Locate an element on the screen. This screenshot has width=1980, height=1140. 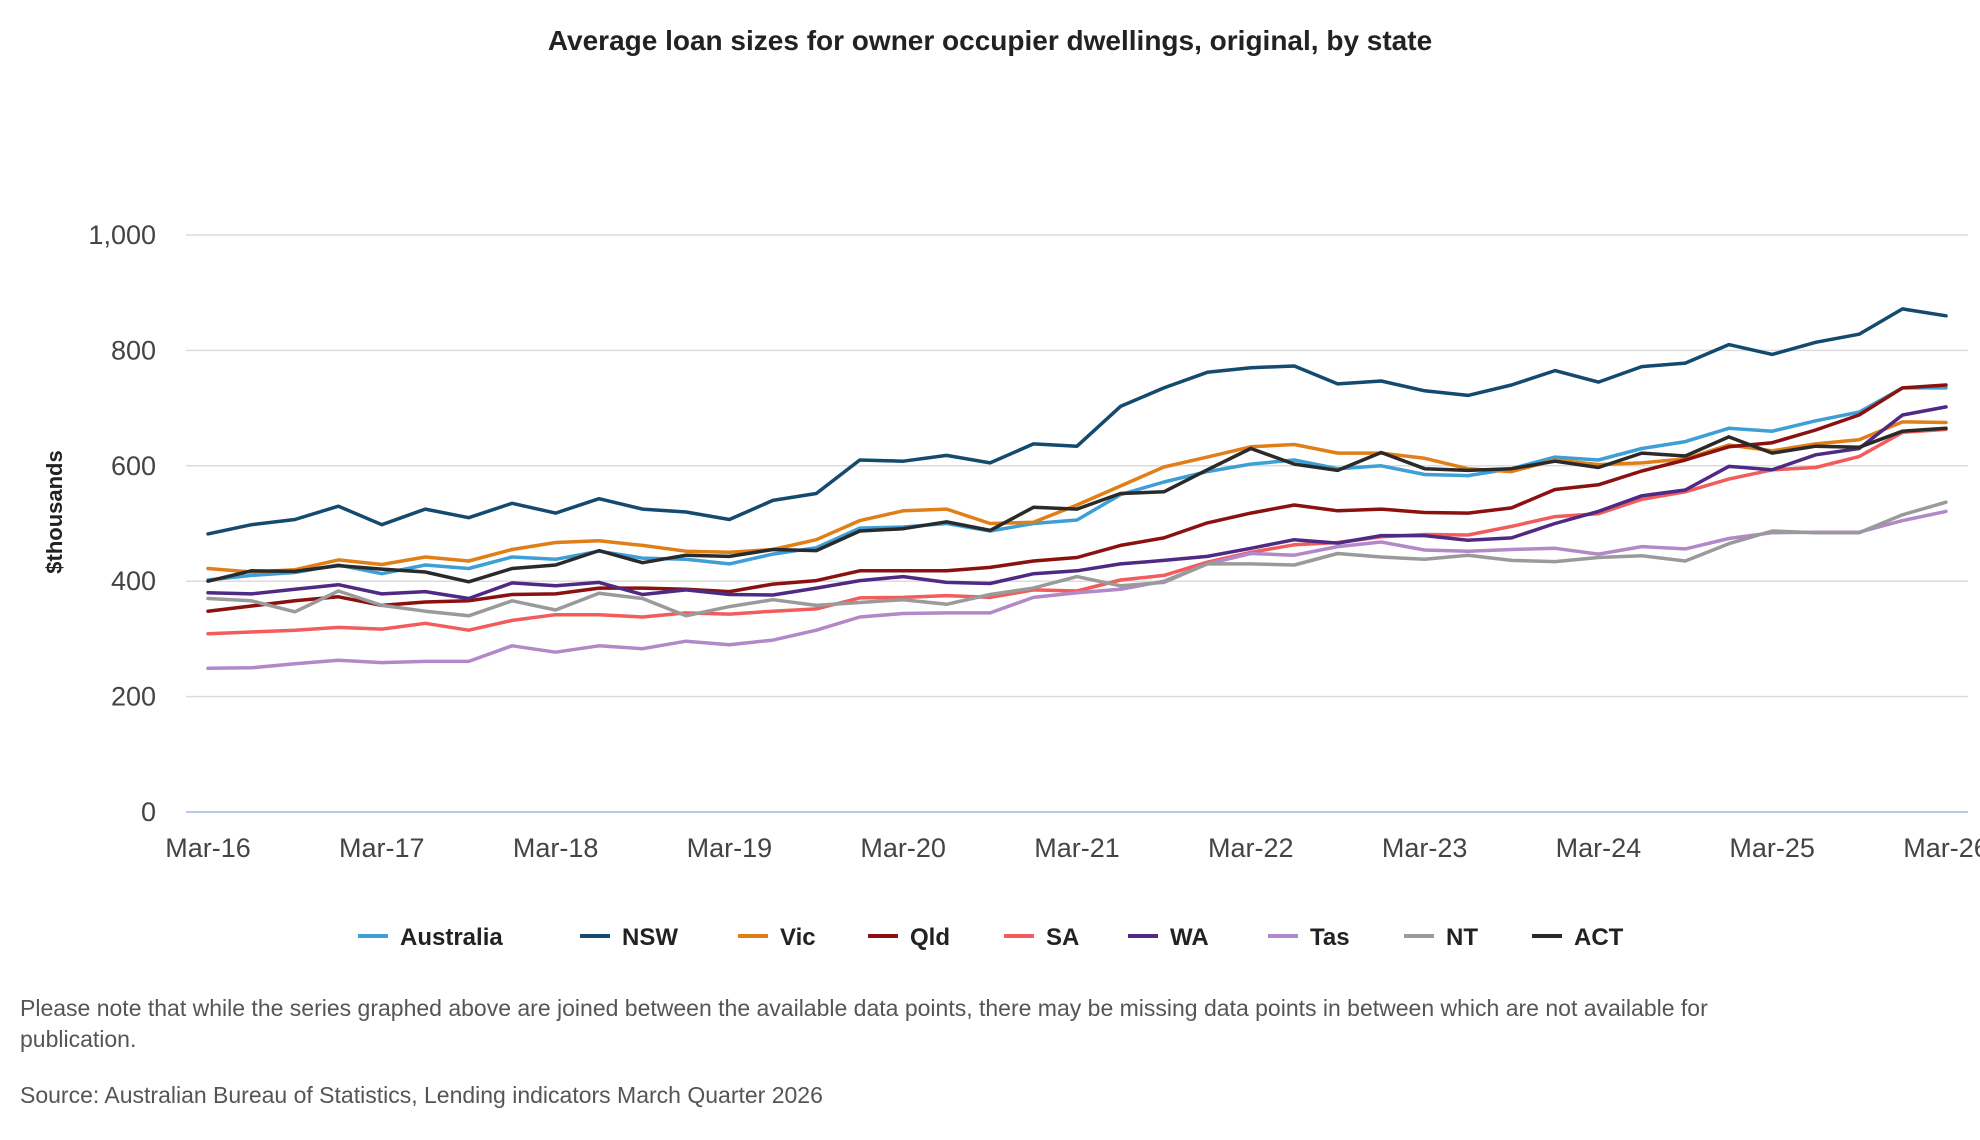
legend-label: NSW is located at coordinates (650, 937).